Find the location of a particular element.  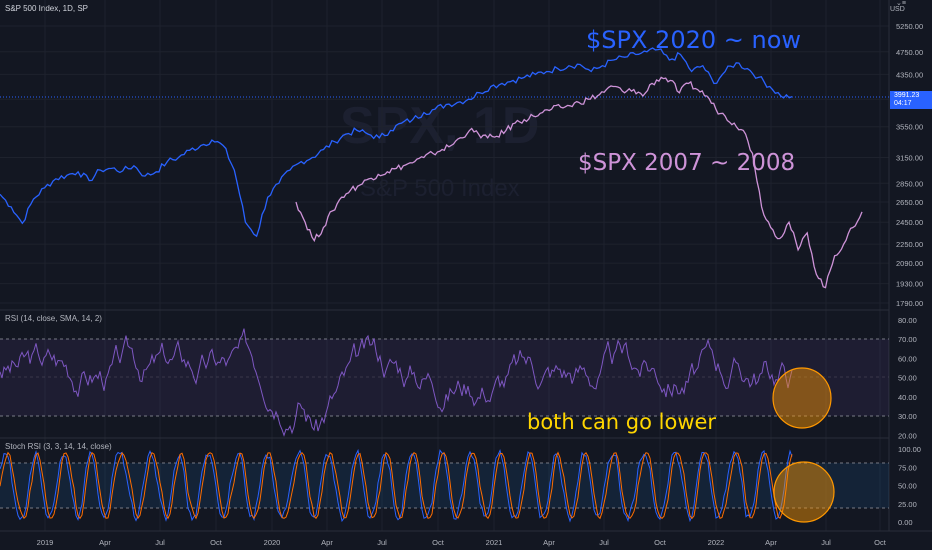

time-tick-label: 2019 is located at coordinates (45, 542).